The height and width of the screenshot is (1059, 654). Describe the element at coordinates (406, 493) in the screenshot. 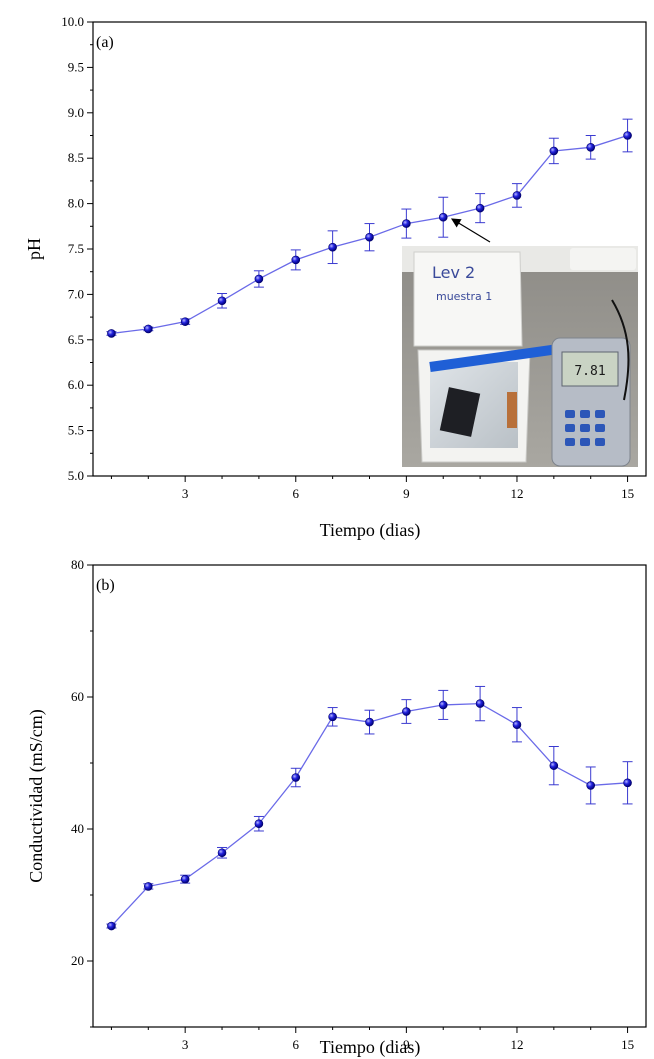

I see `x-tick-label-a: 9` at that location.